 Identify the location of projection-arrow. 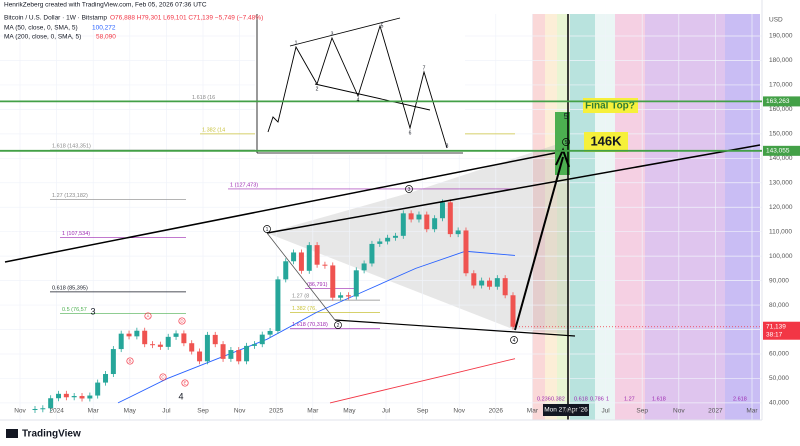
(539, 243).